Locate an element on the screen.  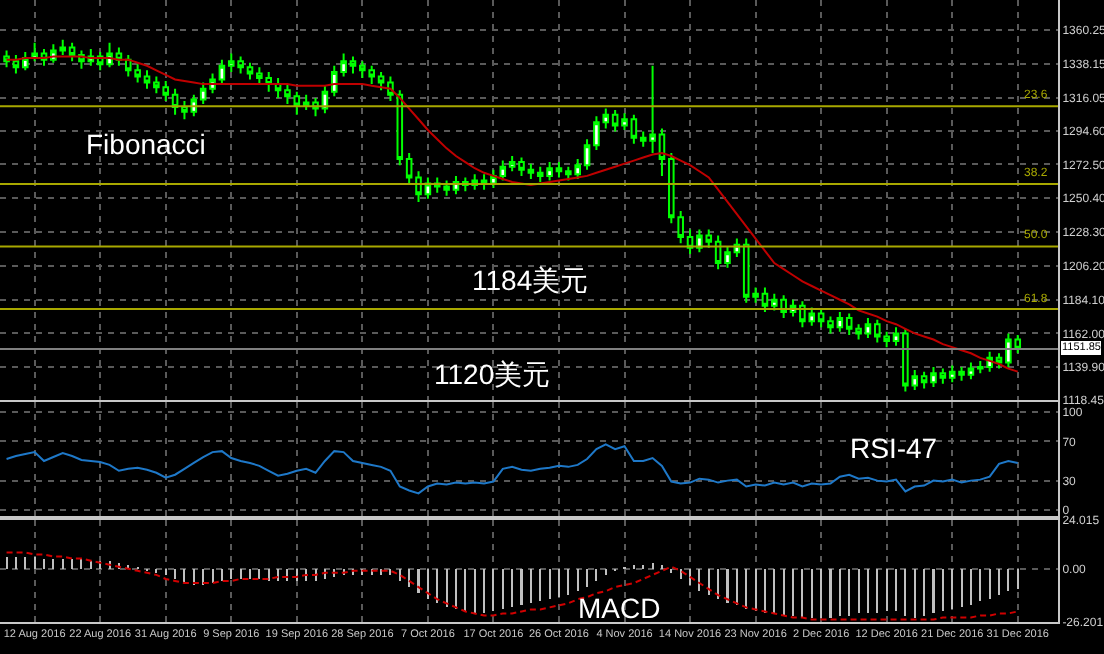
annotation: RSI-47 is located at coordinates (894, 448).